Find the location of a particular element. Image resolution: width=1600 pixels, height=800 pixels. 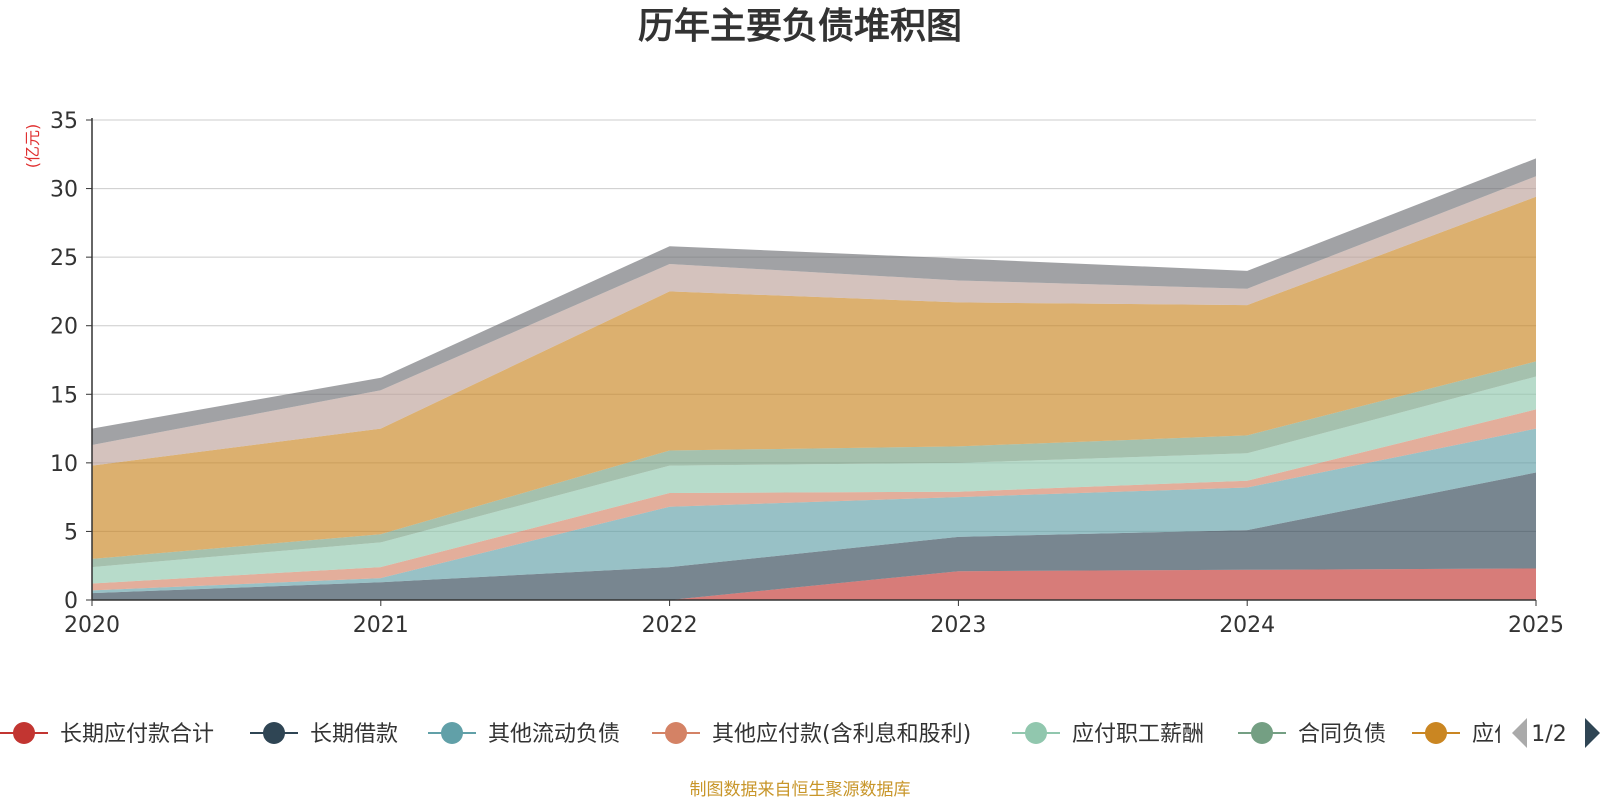

legend-item-2: 长期借款 is located at coordinates (324, 734).